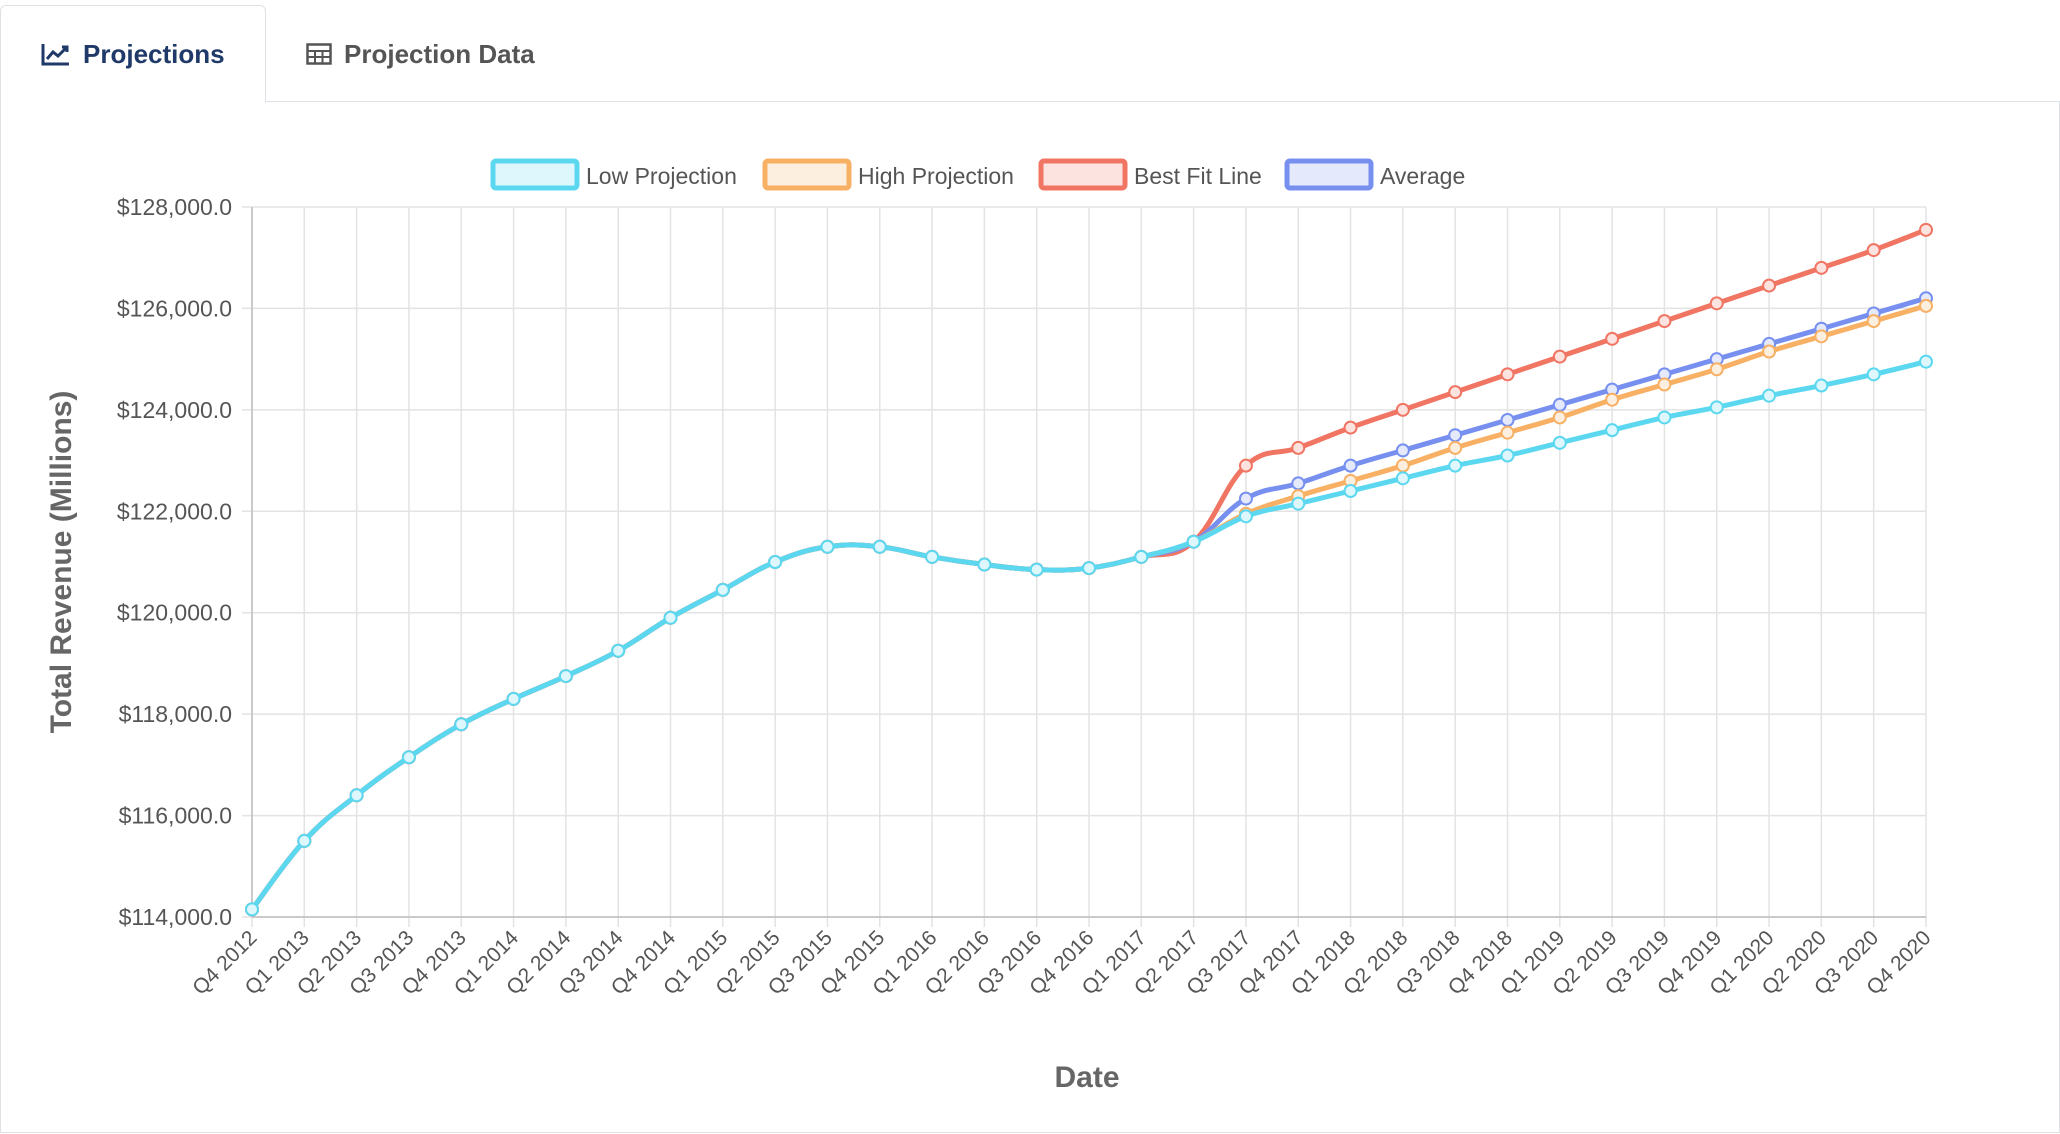 The width and height of the screenshot is (2060, 1134). I want to click on y-tick-label: $120,000.0, so click(174, 613).